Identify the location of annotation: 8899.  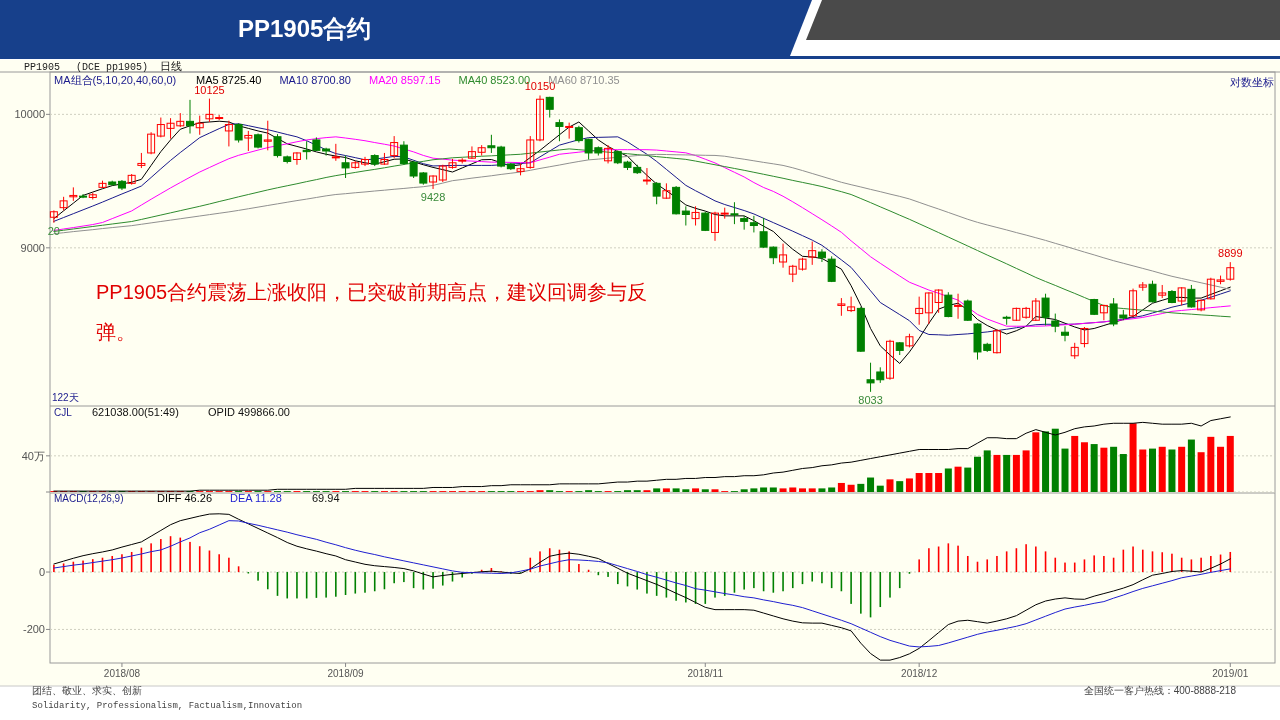
(1230, 253).